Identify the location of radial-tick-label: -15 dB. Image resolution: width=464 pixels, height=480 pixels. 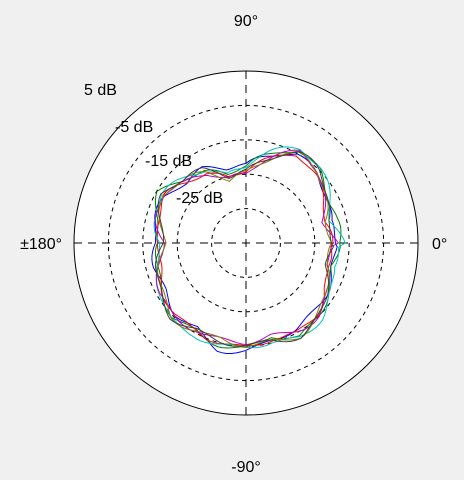
(168, 161).